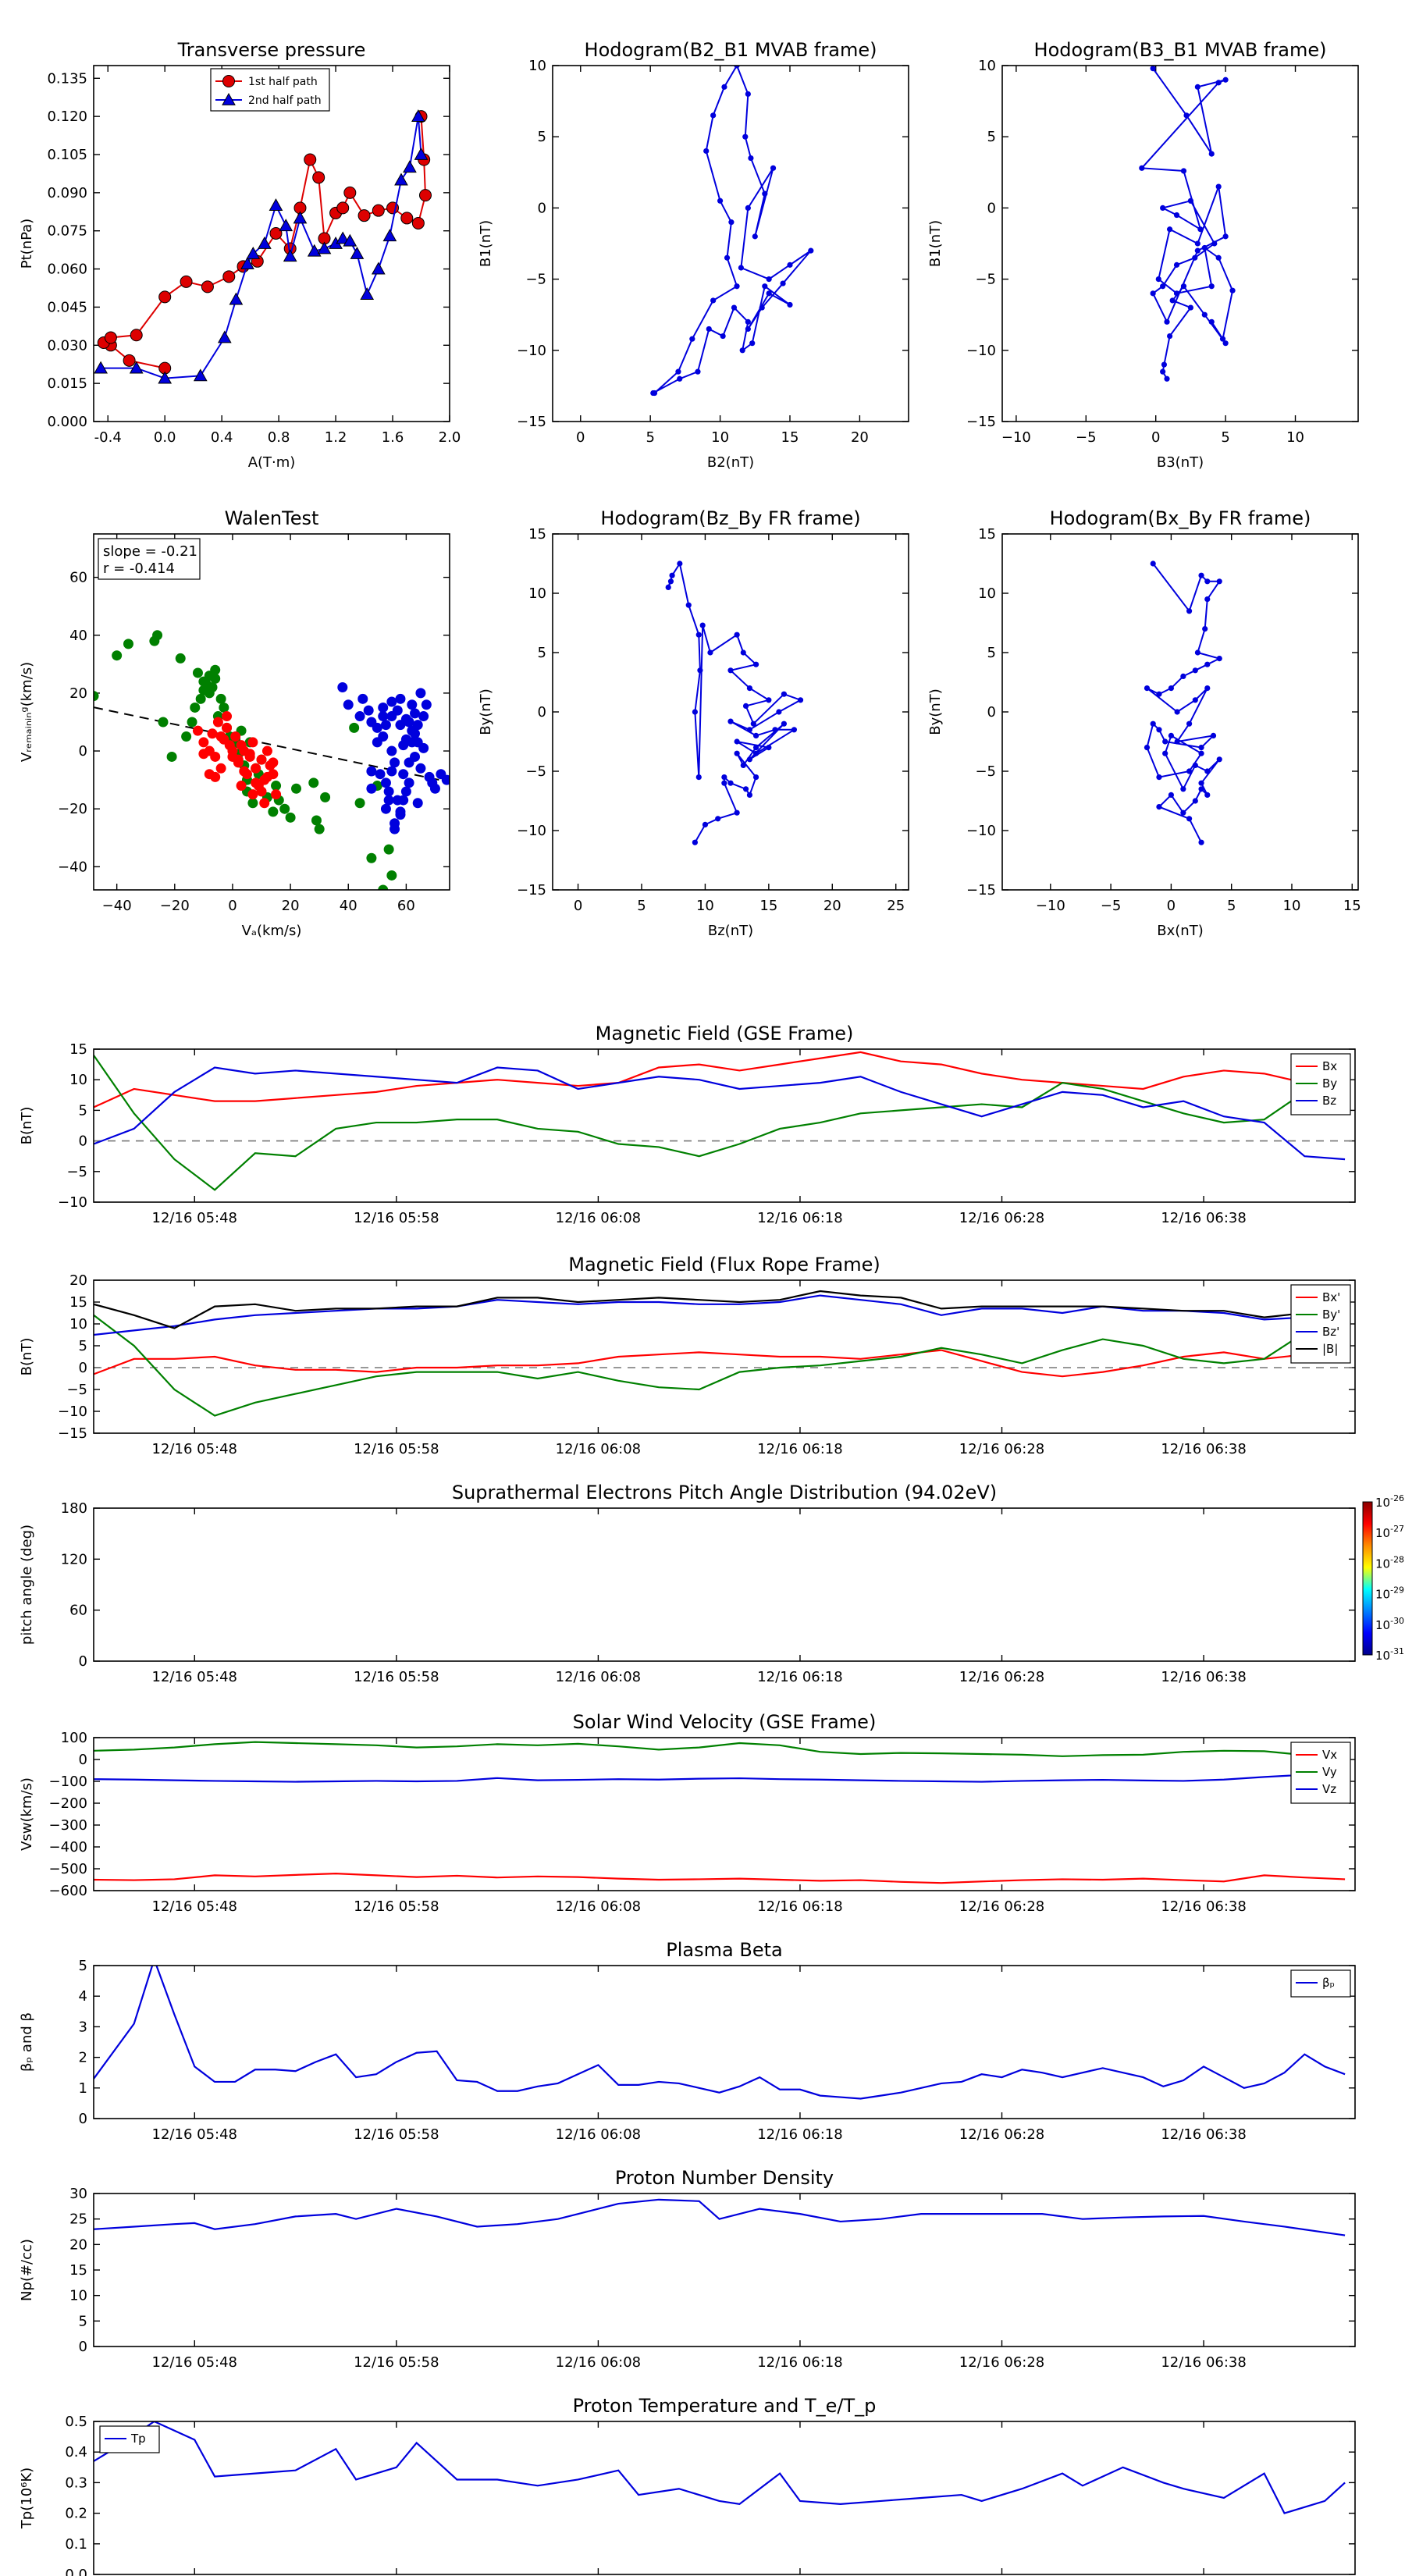 Image resolution: width=1405 pixels, height=2576 pixels. What do you see at coordinates (725, 1033) in the screenshot?
I see `chart-title: Magnetic Field (GSE Frame)` at bounding box center [725, 1033].